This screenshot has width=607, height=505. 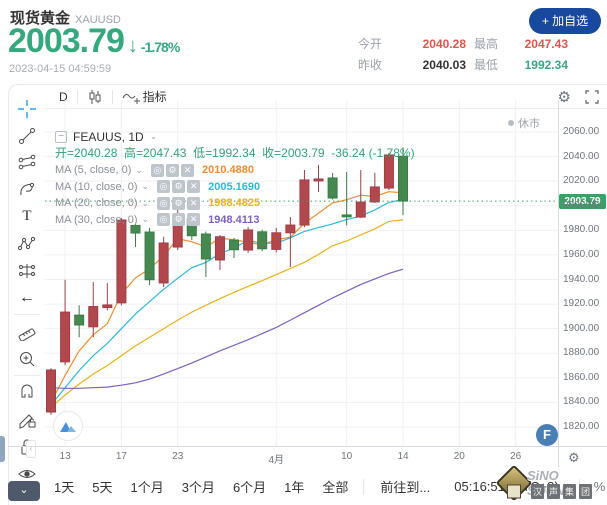 I want to click on y-axis-label: 1840.00, so click(x=581, y=402).